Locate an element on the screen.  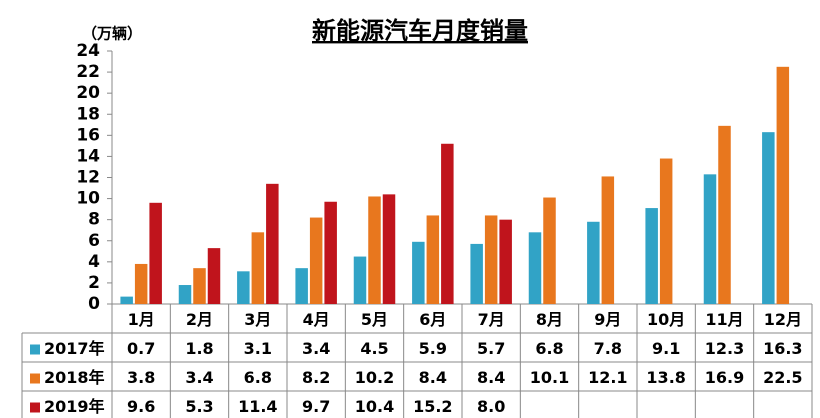
y-tick-label: 0 is located at coordinates (94, 304).